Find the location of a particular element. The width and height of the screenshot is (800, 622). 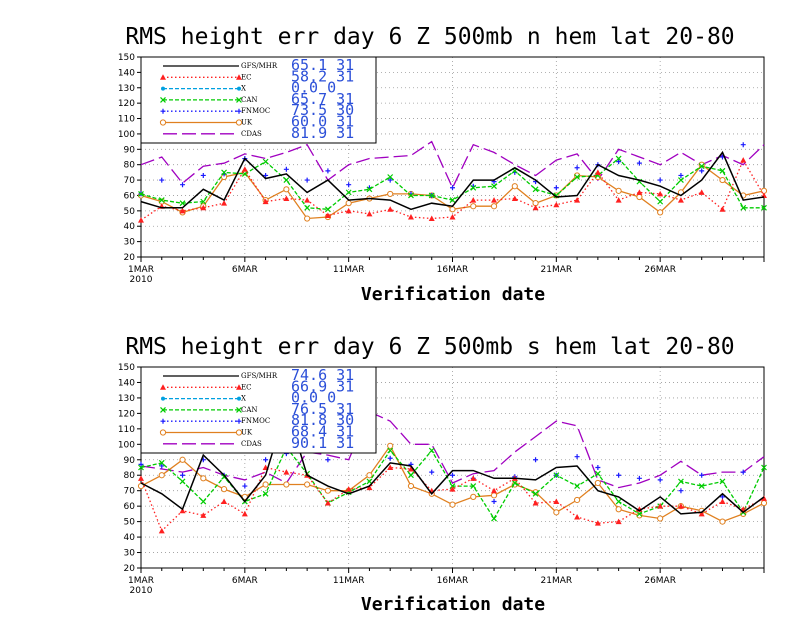

legend-entry-can: CAN 76.5 31 is located at coordinates (257, 409).